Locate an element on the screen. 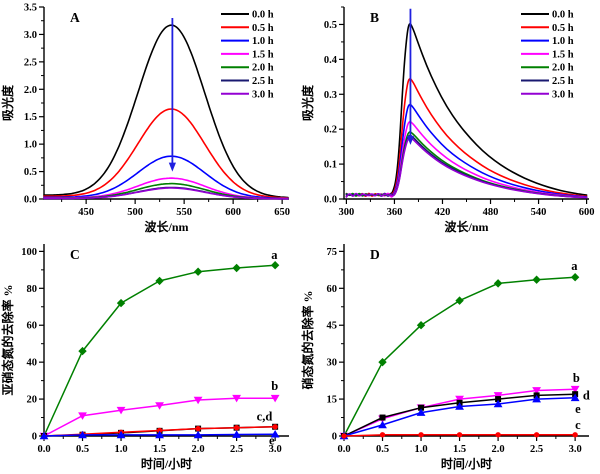  panel-letter: C is located at coordinates (75, 254).